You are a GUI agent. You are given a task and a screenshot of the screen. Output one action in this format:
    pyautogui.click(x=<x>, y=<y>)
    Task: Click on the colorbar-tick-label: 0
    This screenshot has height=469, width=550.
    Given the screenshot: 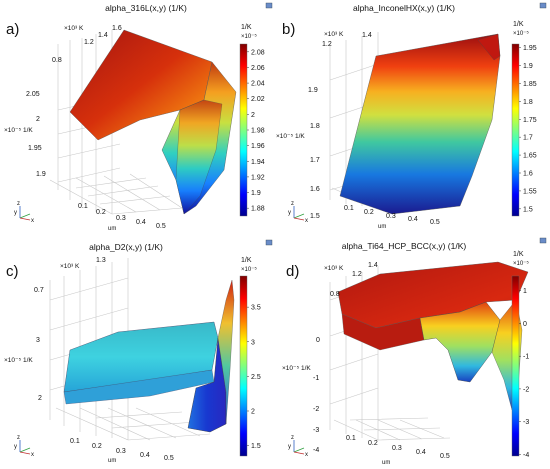 What is the action you would take?
    pyautogui.click(x=525, y=324)
    